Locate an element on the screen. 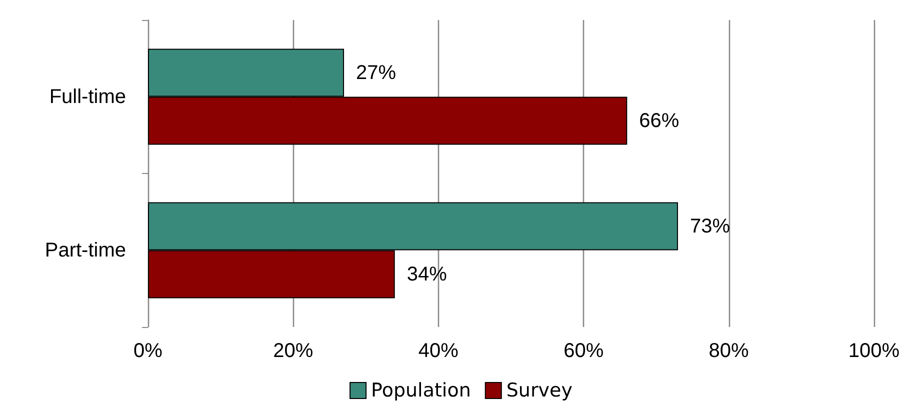  y-tick-label: Part-time is located at coordinates (85, 250).